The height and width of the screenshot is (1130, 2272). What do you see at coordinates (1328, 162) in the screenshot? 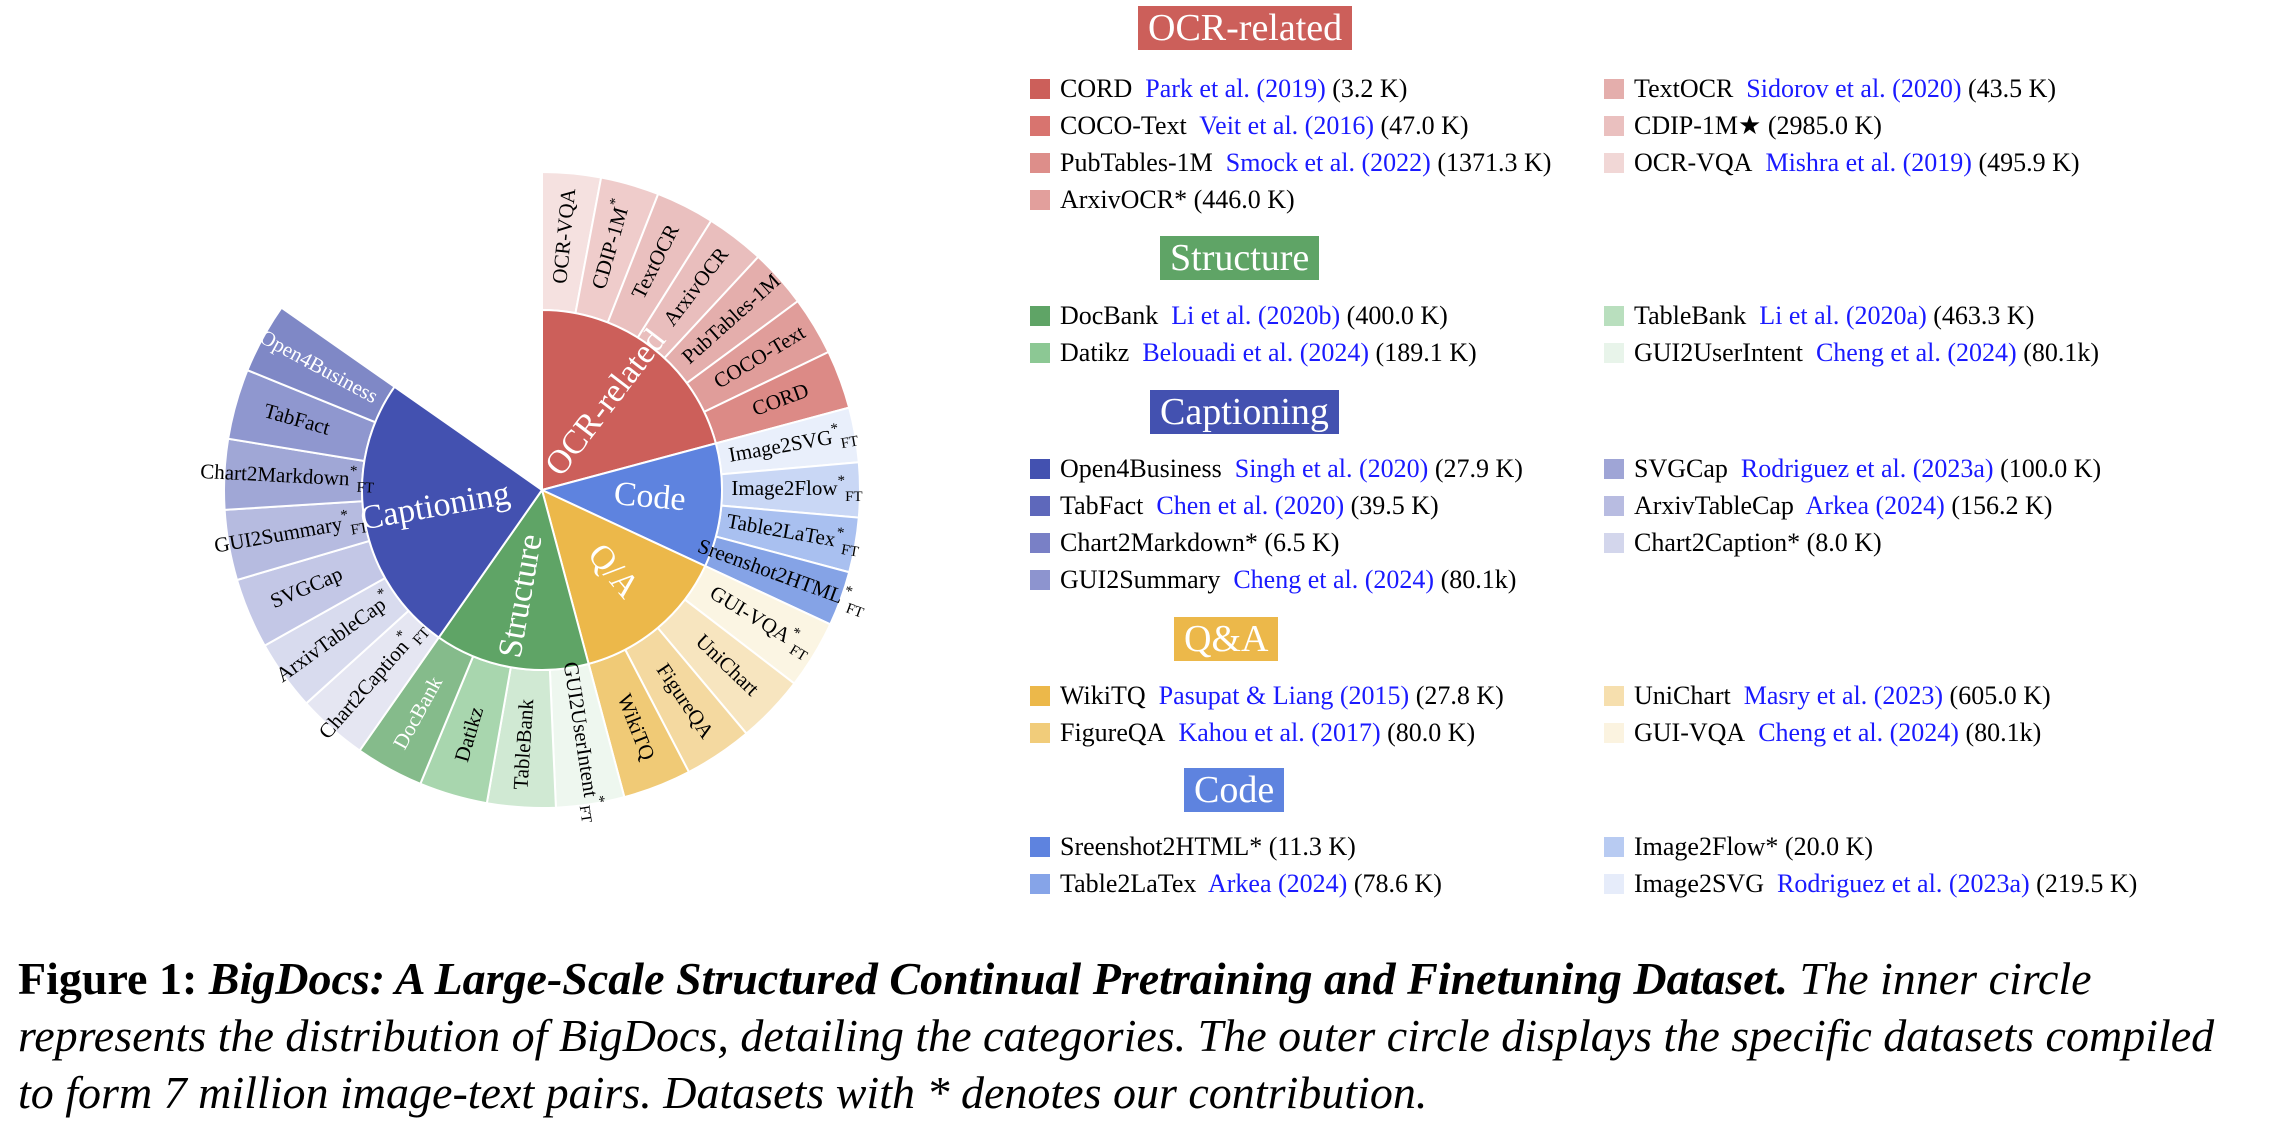
I see `citation-link: Smock et al. (2022)` at bounding box center [1328, 162].